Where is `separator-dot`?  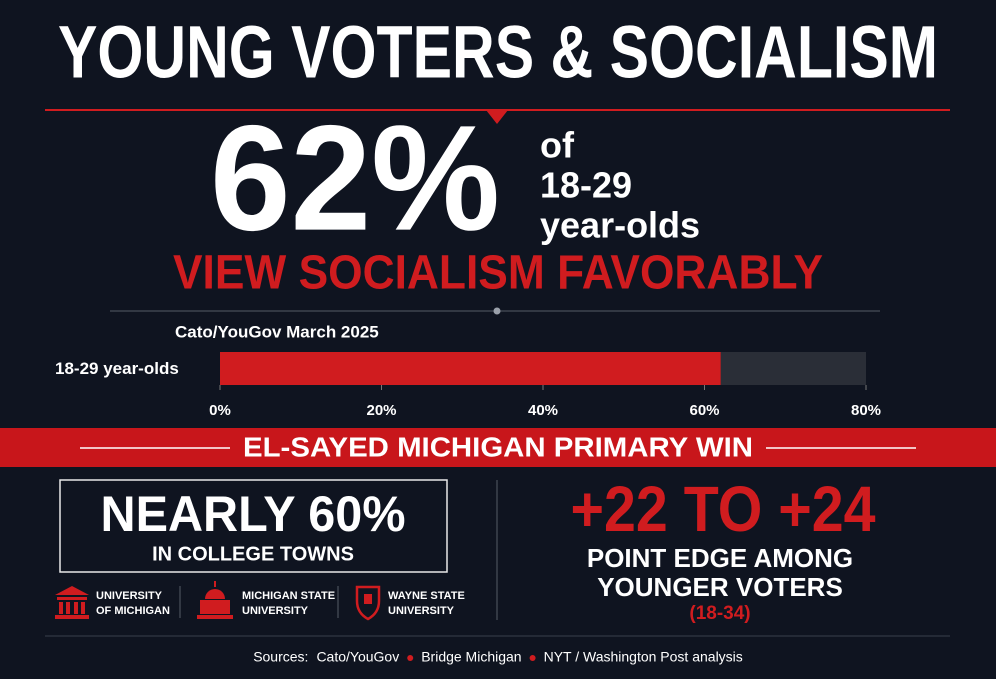 separator-dot is located at coordinates (497, 311).